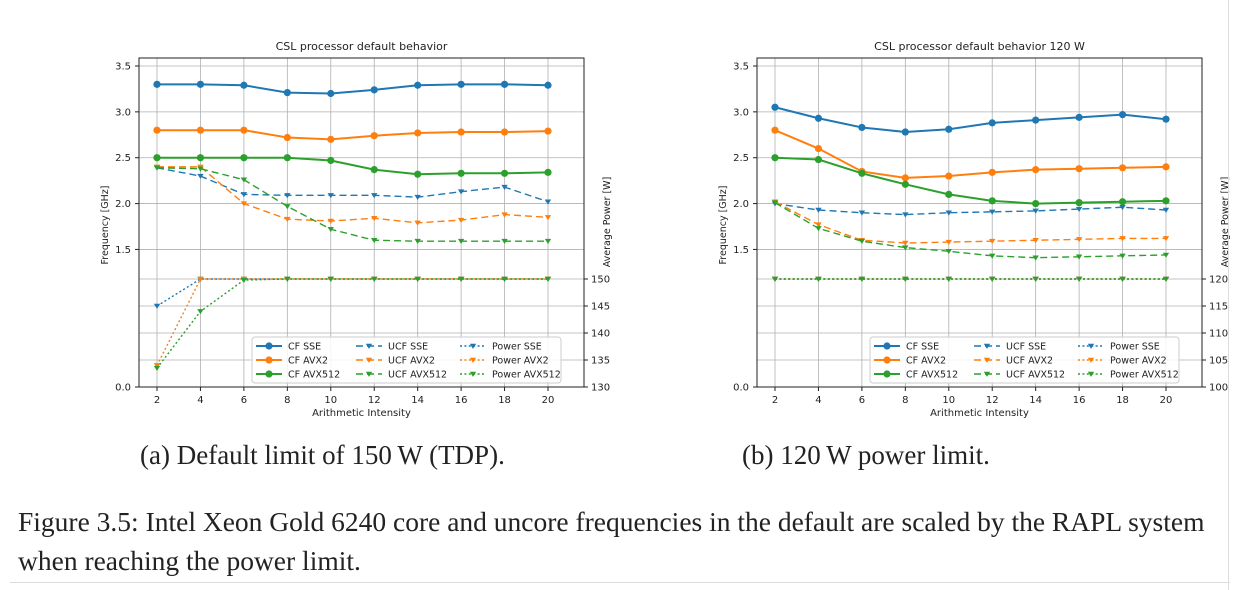 The height and width of the screenshot is (590, 1237). Describe the element at coordinates (123, 388) in the screenshot. I see `y-tick-label: 0.0` at that location.